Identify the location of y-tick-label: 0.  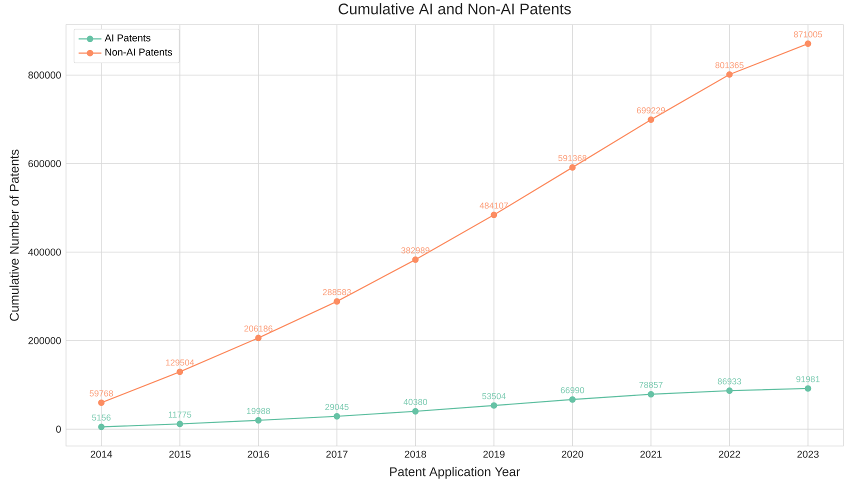
(58, 429).